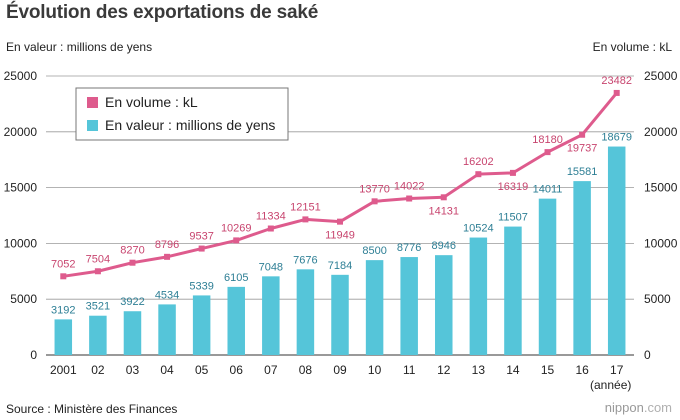  Describe the element at coordinates (236, 278) in the screenshot. I see `bar-value-label: 6105` at that location.